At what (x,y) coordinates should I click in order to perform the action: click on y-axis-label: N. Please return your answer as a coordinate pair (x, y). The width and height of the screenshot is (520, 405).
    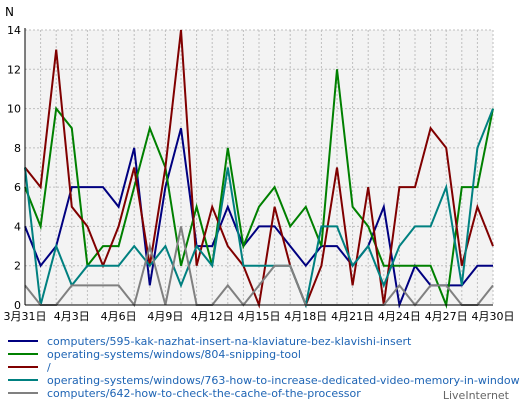
    Looking at the image, I should click on (9, 12).